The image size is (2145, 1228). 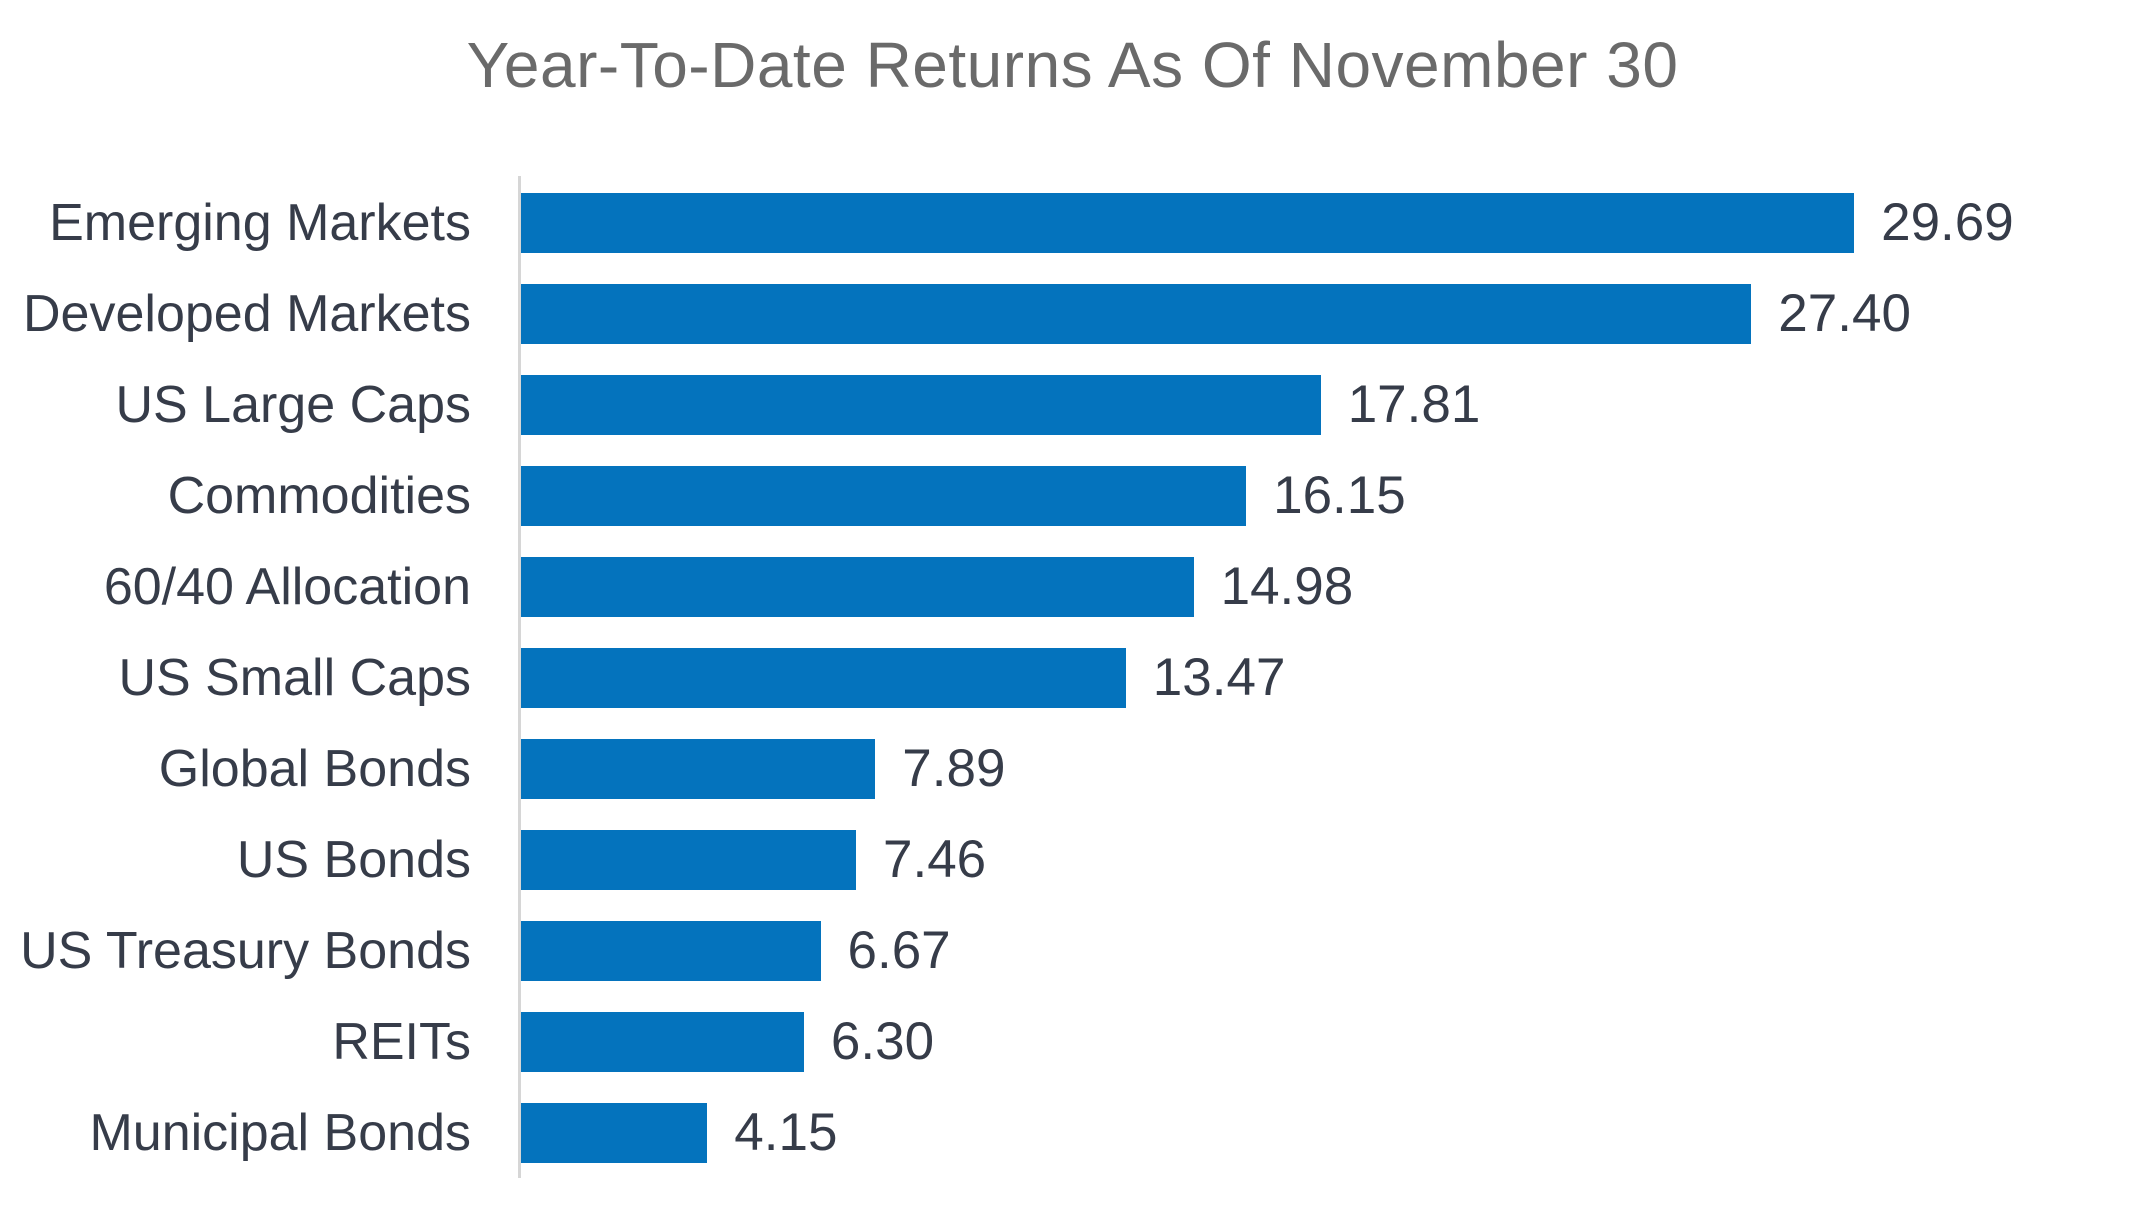 I want to click on value-label: 27.40, so click(x=1844, y=313).